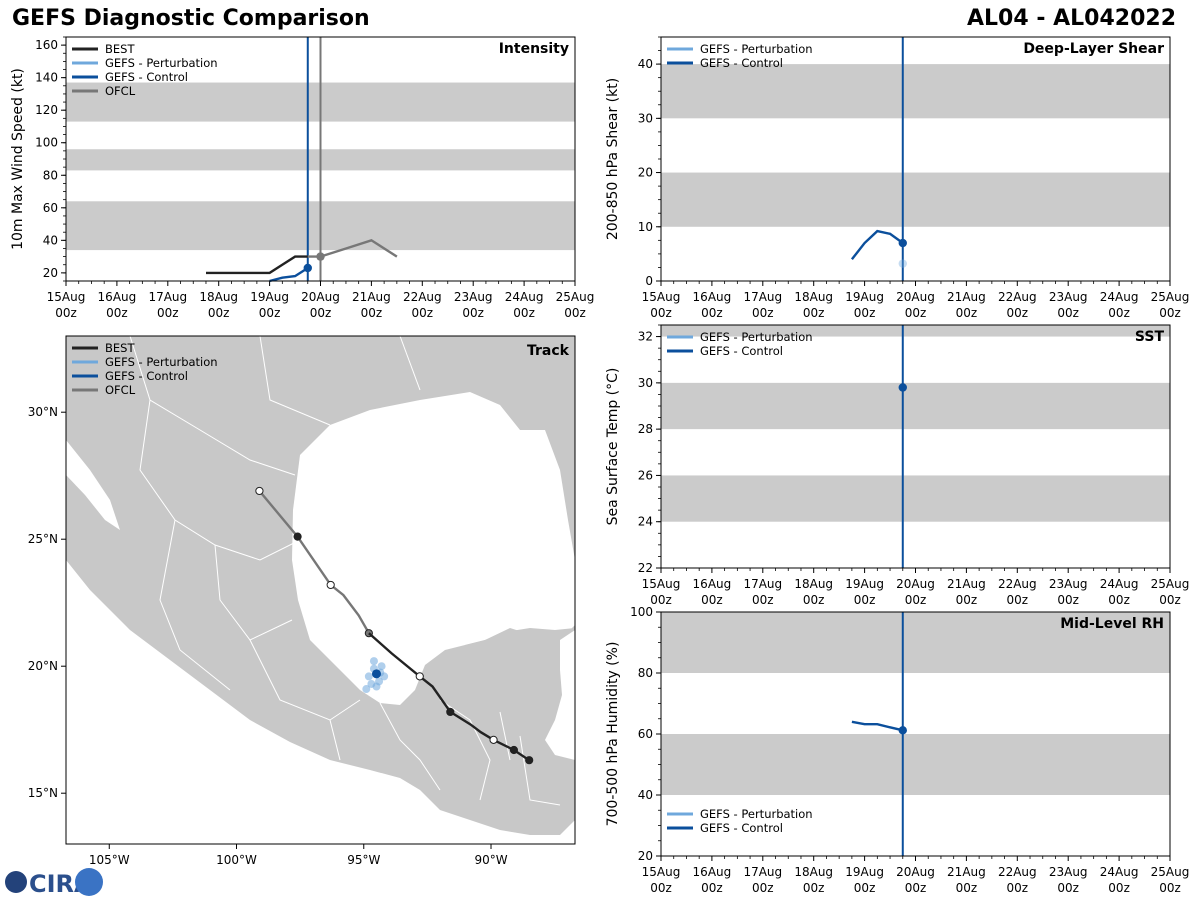 This screenshot has width=1200, height=900. I want to click on sst-xtick-label: 19Aug, so click(864, 584).